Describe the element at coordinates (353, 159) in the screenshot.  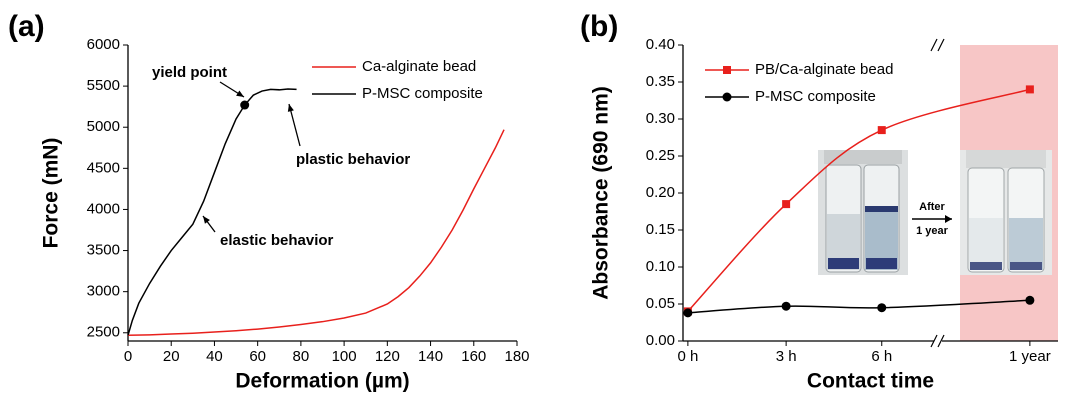
I see `annotation: plastic behavior` at that location.